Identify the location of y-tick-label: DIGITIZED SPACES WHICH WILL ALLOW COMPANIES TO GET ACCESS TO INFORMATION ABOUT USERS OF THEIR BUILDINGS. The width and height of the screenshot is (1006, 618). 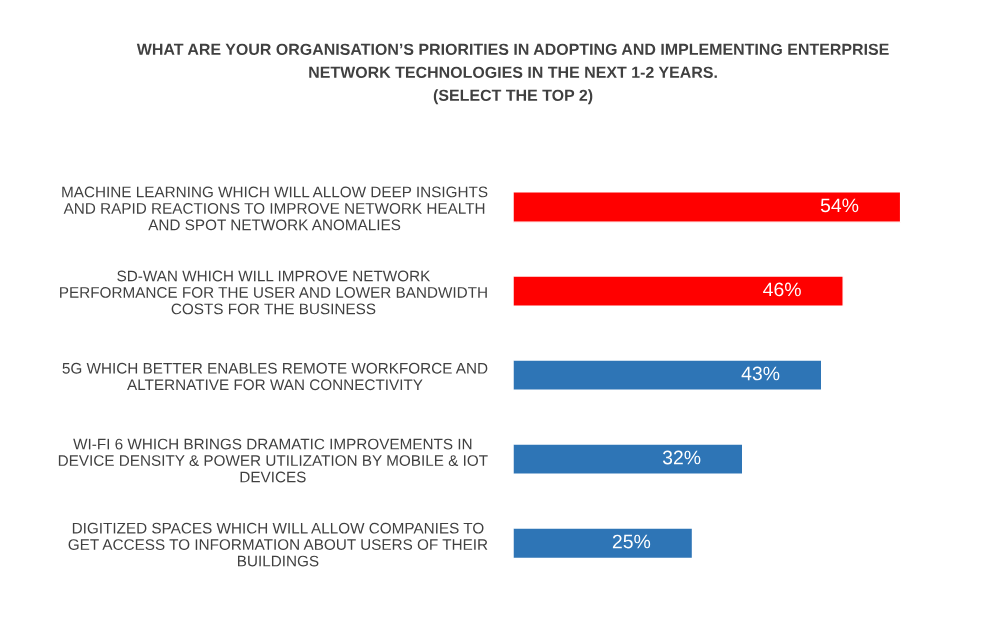
(278, 544).